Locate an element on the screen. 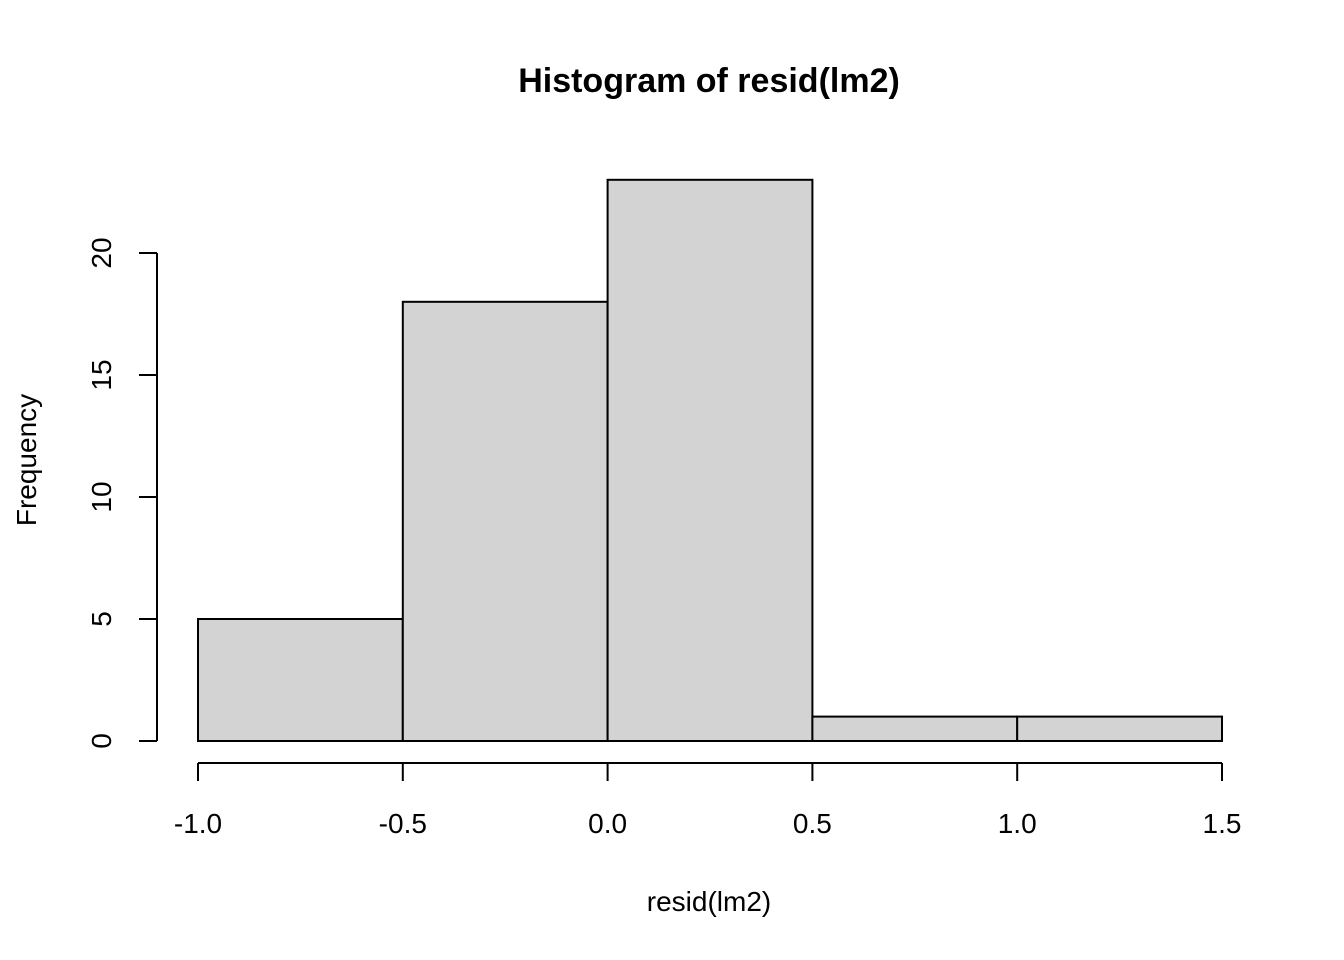  x-tick-label: 0.0 is located at coordinates (607, 823).